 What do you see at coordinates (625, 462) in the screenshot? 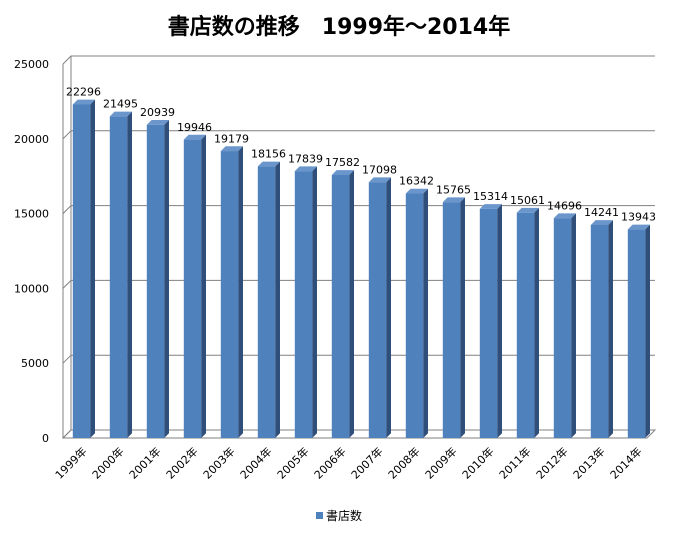
I see `x-tick-label: 2014年` at bounding box center [625, 462].